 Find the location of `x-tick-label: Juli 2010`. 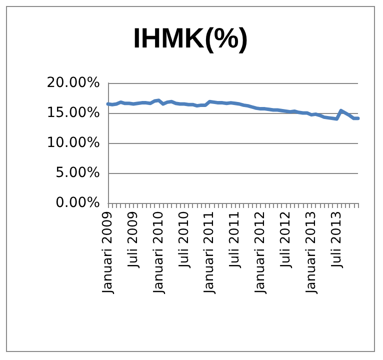

x-tick-label: Juli 2010 is located at coordinates (184, 240).